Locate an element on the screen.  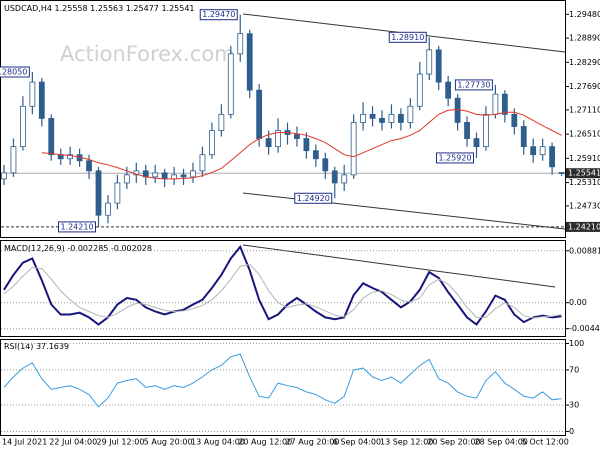
level-box is located at coordinates (583, 226).